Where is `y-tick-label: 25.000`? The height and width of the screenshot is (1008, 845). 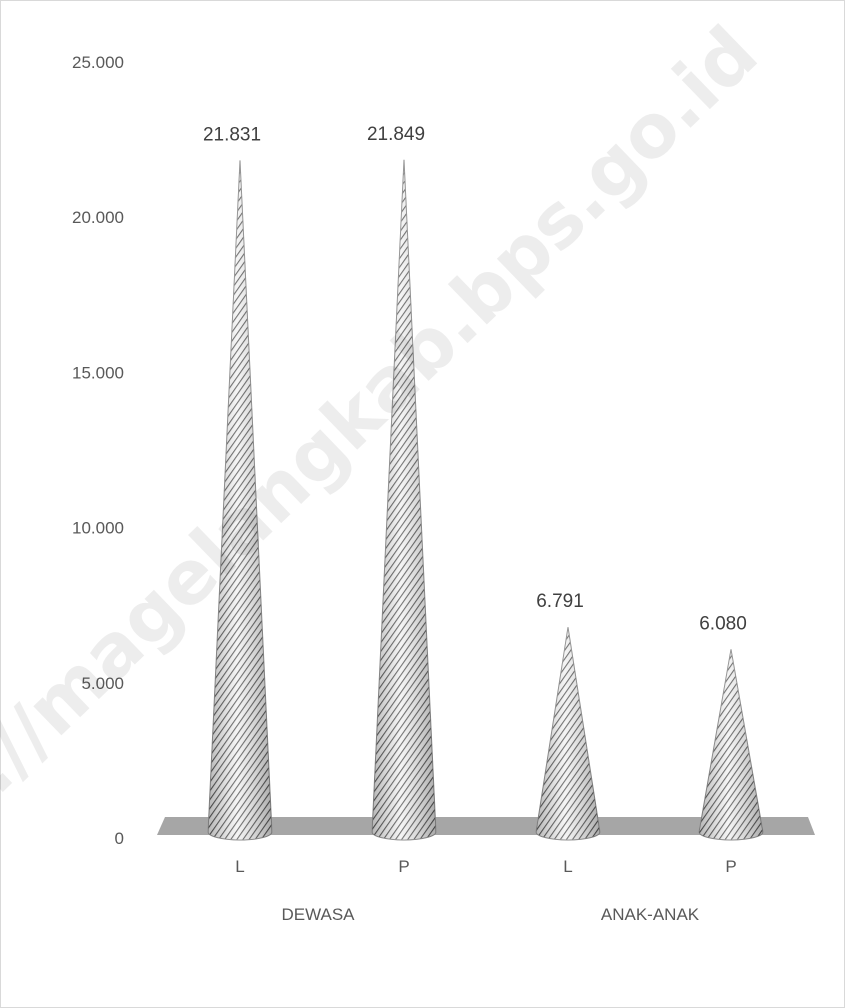 y-tick-label: 25.000 is located at coordinates (98, 62).